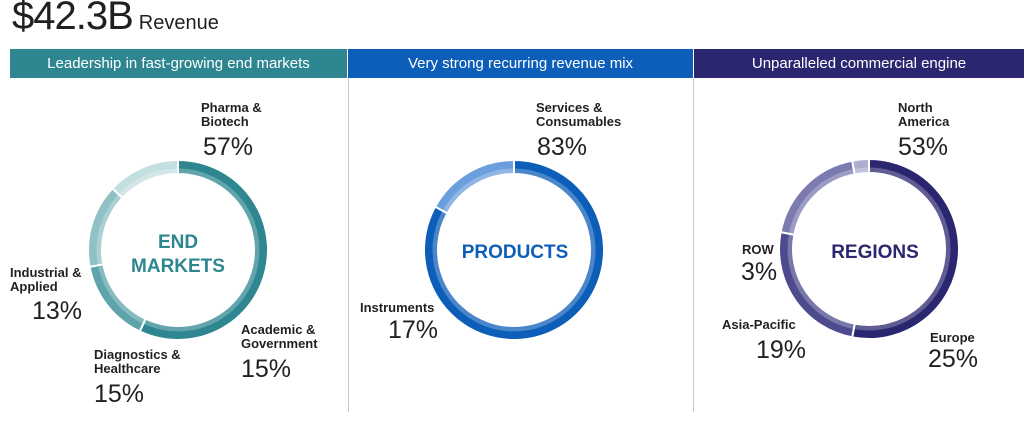 This screenshot has width=1024, height=421. Describe the element at coordinates (520, 63) in the screenshot. I see `banner-recurring-revenue: Very strong recurring revenue mix` at that location.